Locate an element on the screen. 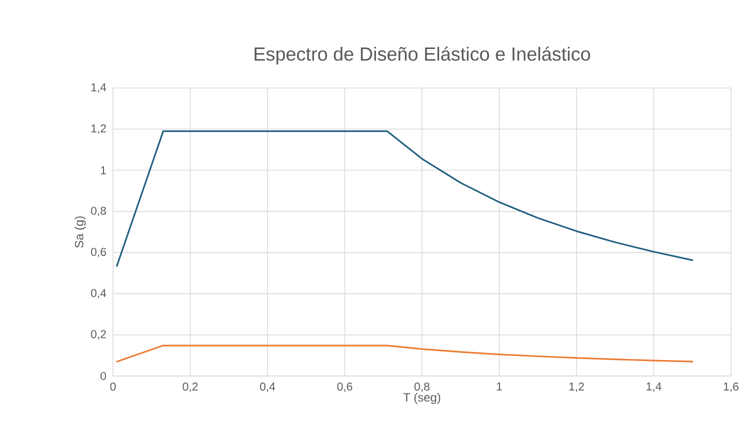  x-axis-title: T (seg) is located at coordinates (421, 398).